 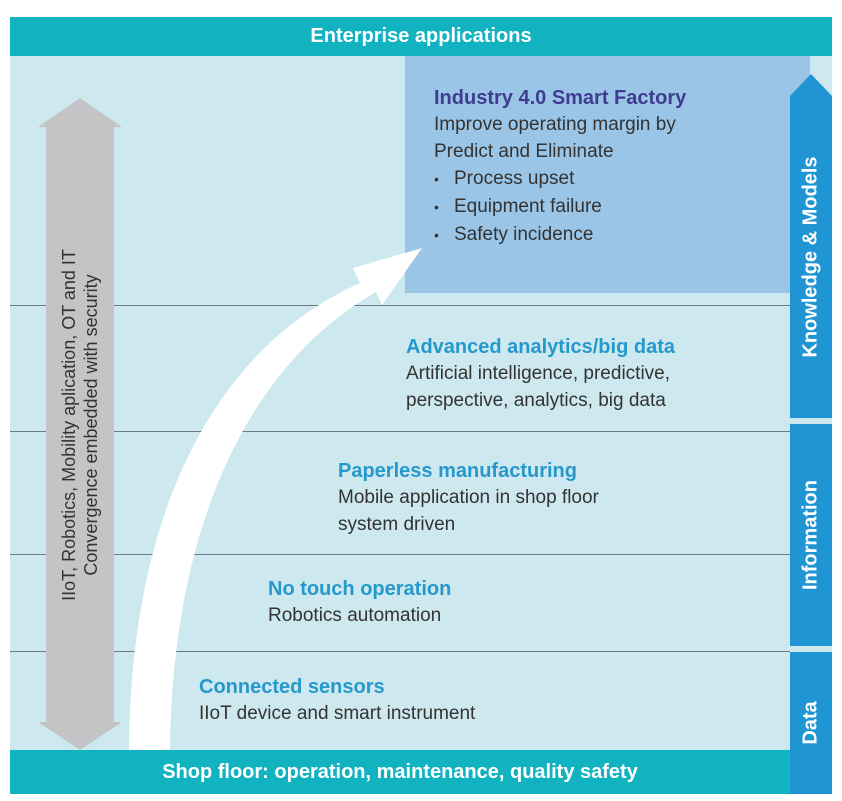 I want to click on knowledge-models-label: Knowledge & Models, so click(x=810, y=257).